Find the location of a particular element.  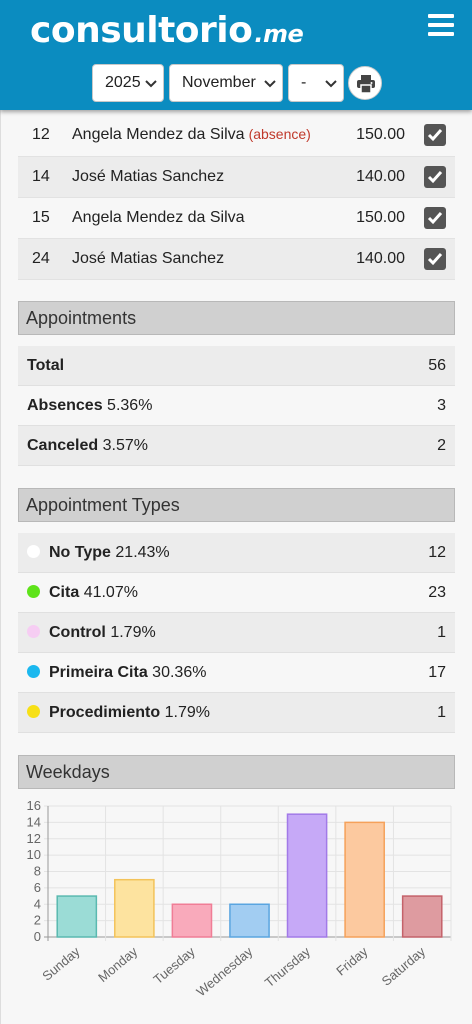

weekdays-heading: Weekdays is located at coordinates (236, 772).